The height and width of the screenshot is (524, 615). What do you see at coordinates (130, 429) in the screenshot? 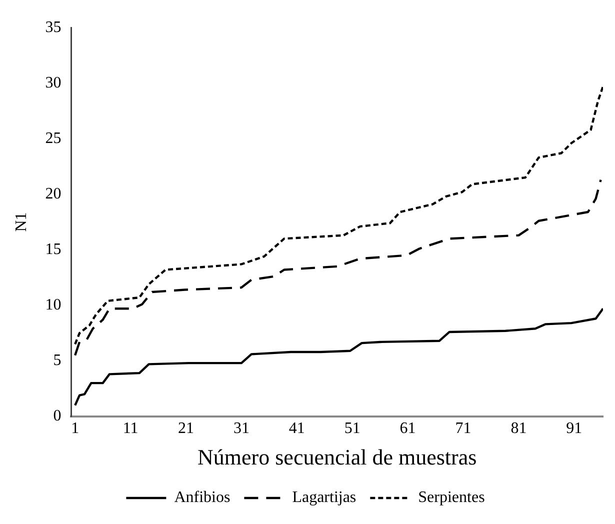
I see `x-tick-label: 11` at bounding box center [130, 429].